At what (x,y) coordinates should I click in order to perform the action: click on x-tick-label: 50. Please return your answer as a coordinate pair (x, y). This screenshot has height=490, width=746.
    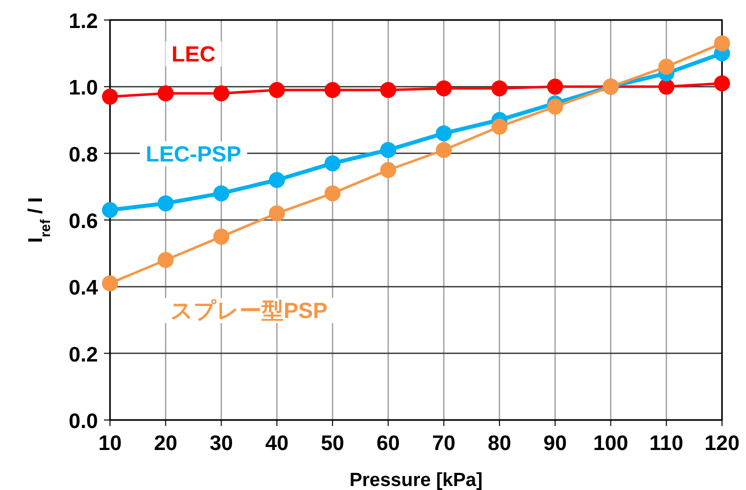
    Looking at the image, I should click on (332, 443).